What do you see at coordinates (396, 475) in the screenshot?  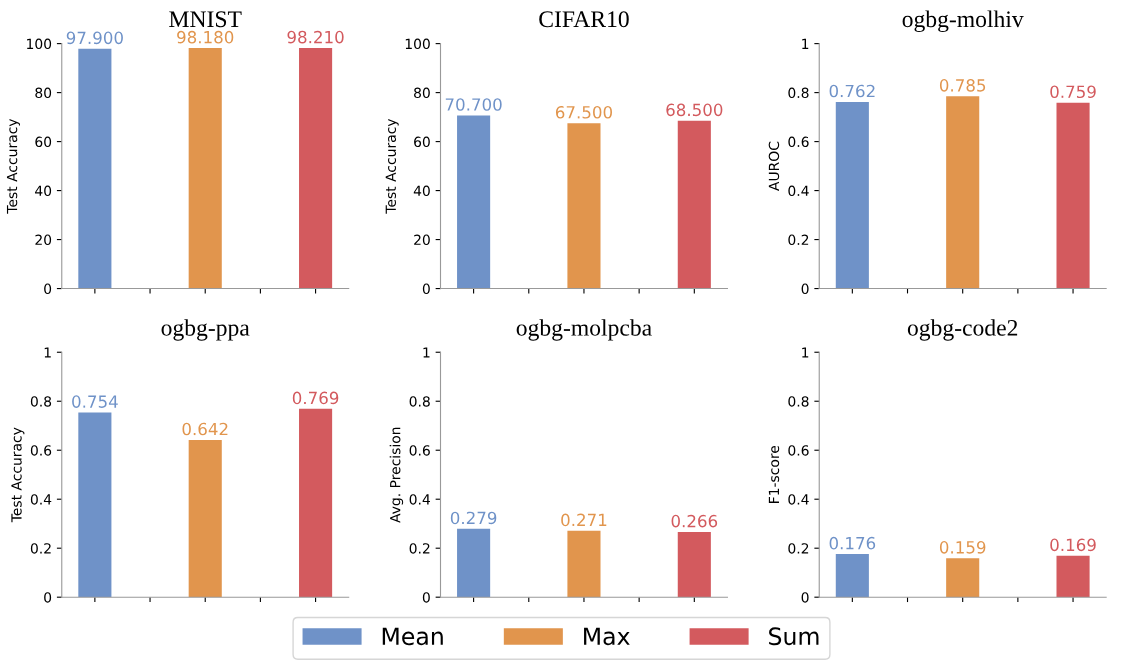 I see `y-axis-title: Avg. Precision` at bounding box center [396, 475].